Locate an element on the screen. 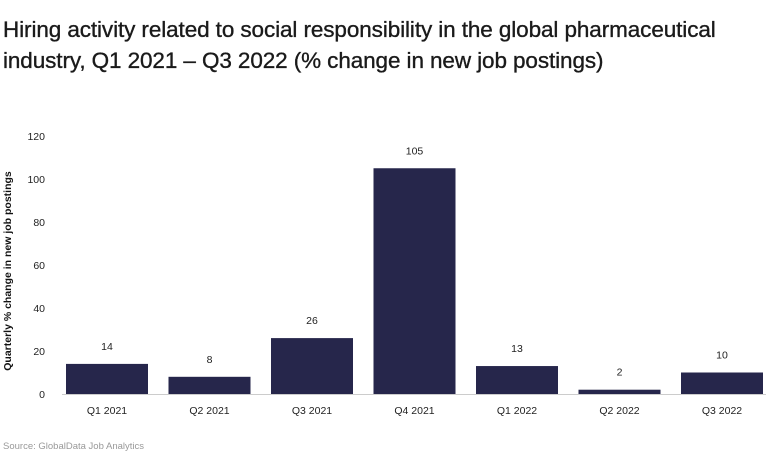 This screenshot has height=469, width=773. x-tick-label: Q1 2022 is located at coordinates (517, 411).